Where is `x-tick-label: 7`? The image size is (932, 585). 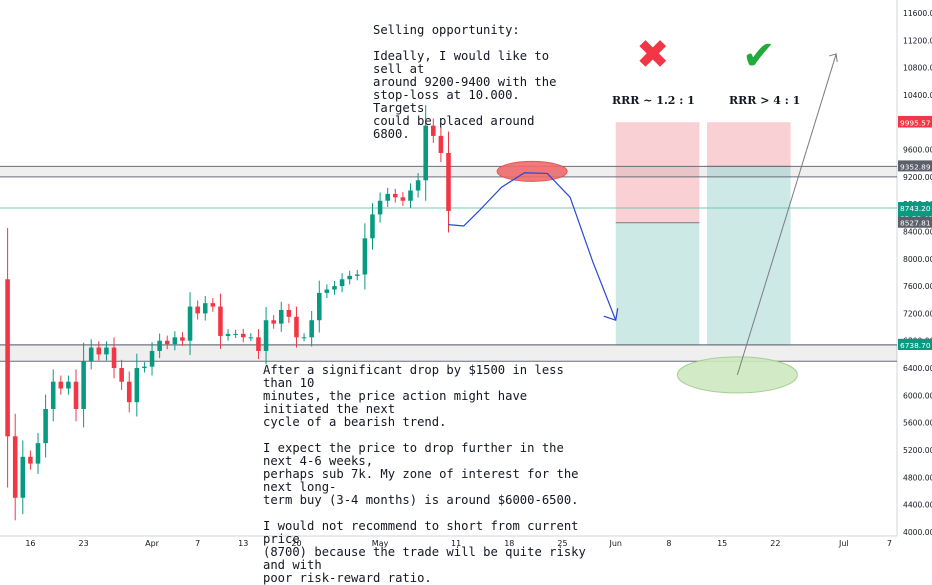 x-tick-label: 7 is located at coordinates (197, 543).